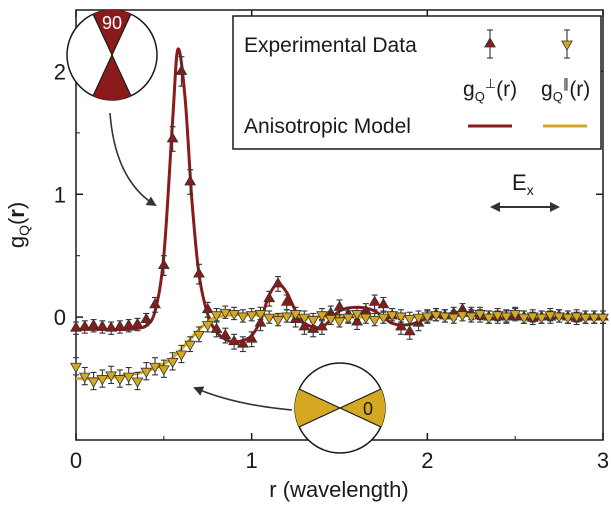  What do you see at coordinates (523, 184) in the screenshot?
I see `field-label: Ex` at bounding box center [523, 184].